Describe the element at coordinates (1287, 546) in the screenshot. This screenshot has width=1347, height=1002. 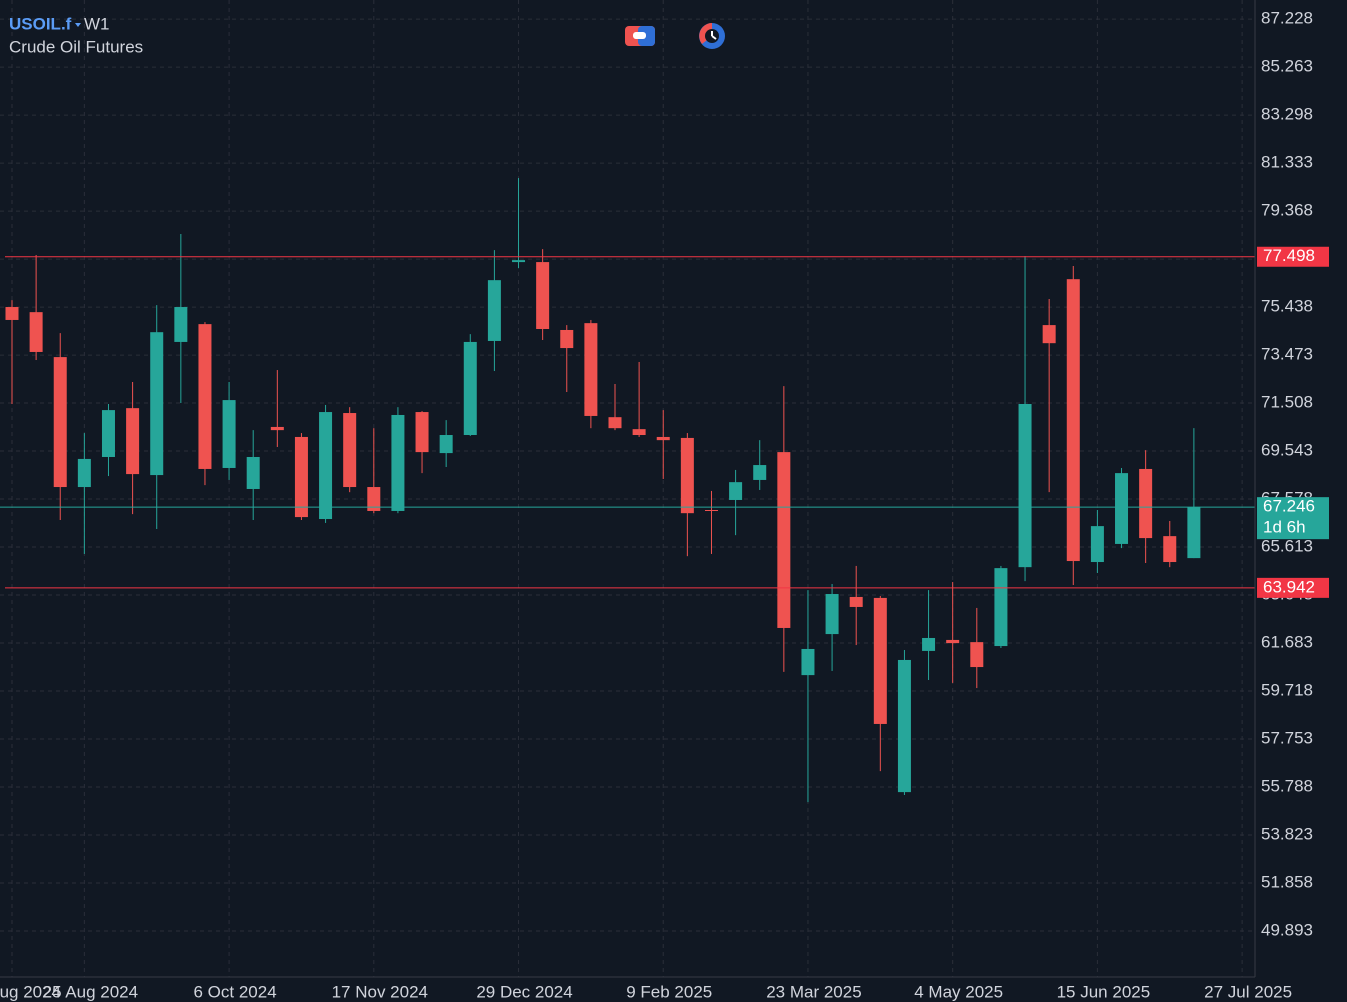
I see `y-tick-label: 65.613` at that location.